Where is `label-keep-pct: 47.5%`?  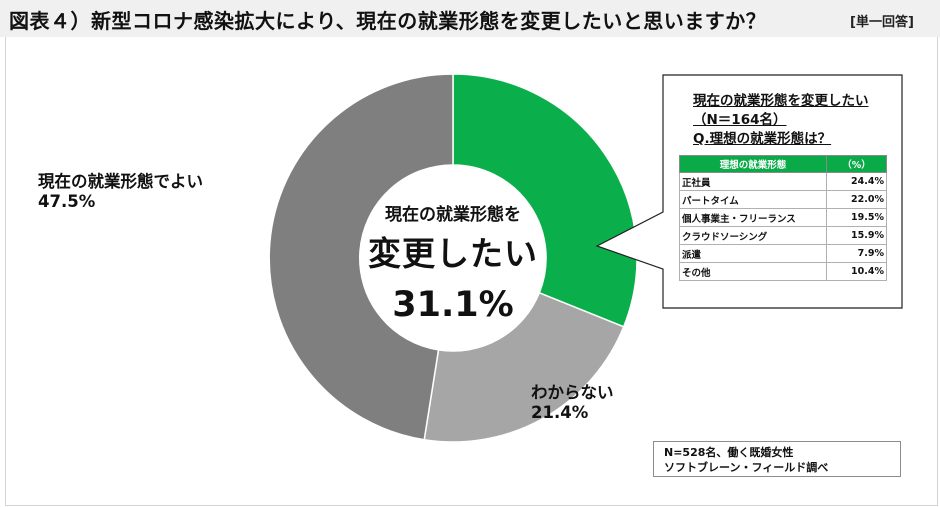 label-keep-pct: 47.5% is located at coordinates (67, 201).